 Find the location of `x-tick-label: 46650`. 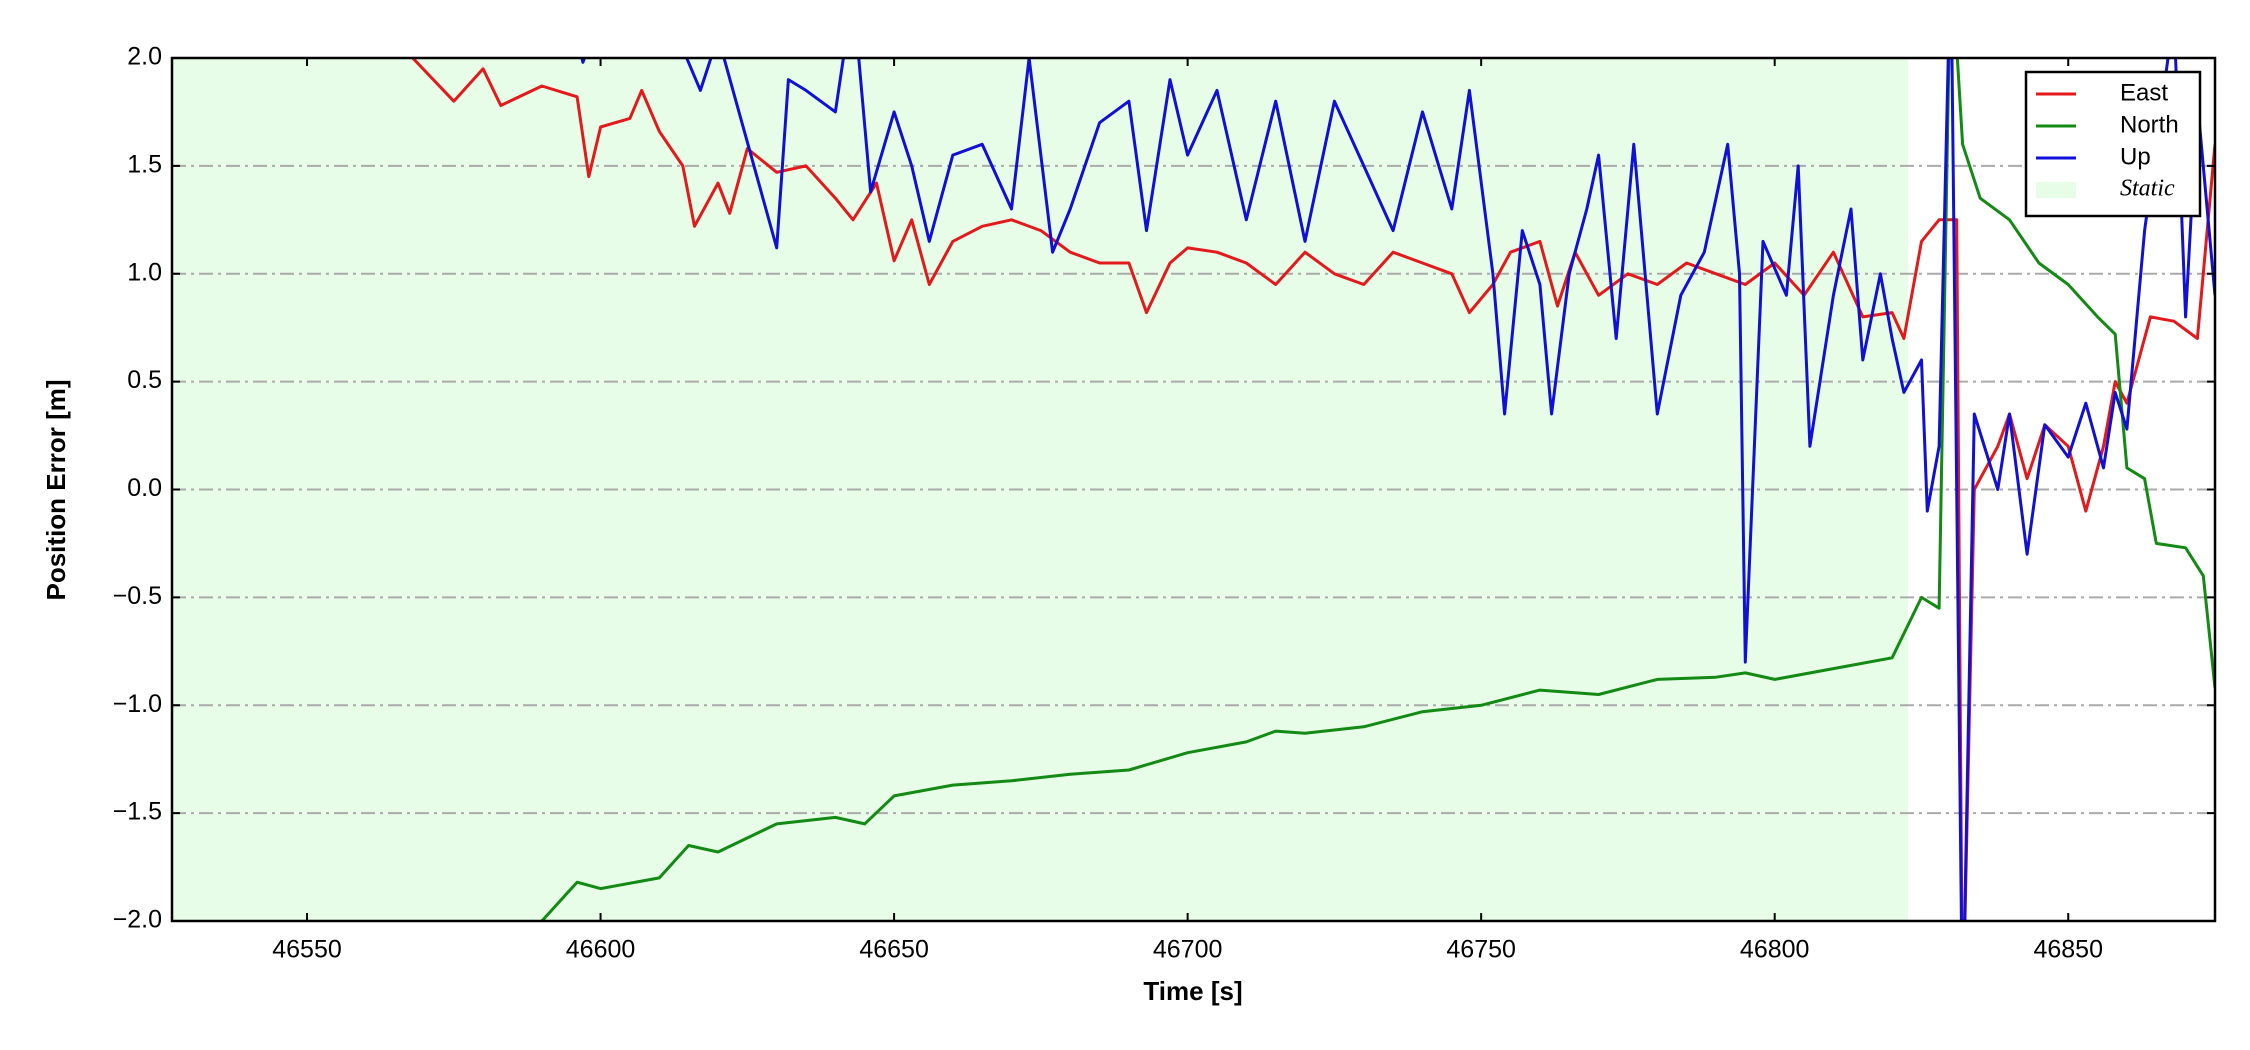

x-tick-label: 46650 is located at coordinates (894, 950).